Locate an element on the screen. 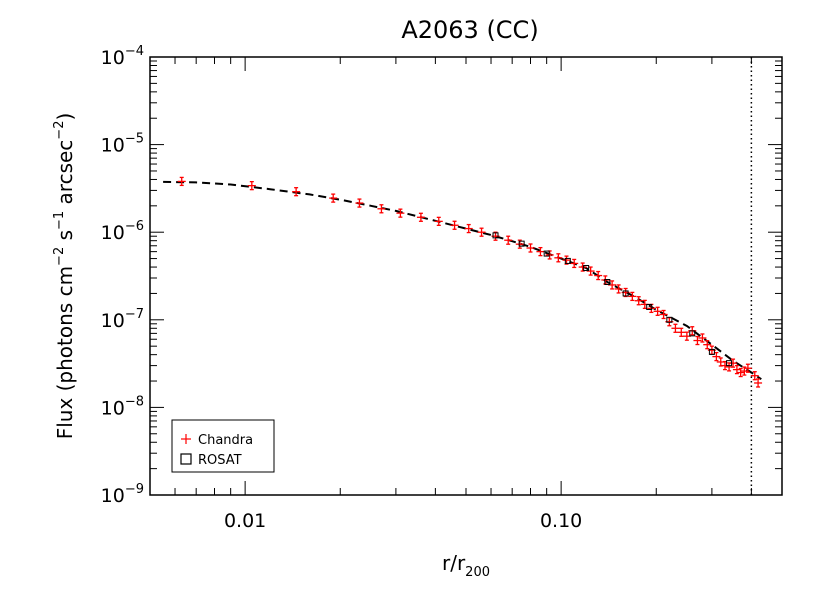 The width and height of the screenshot is (830, 593). legend-square-icon is located at coordinates (186, 459).